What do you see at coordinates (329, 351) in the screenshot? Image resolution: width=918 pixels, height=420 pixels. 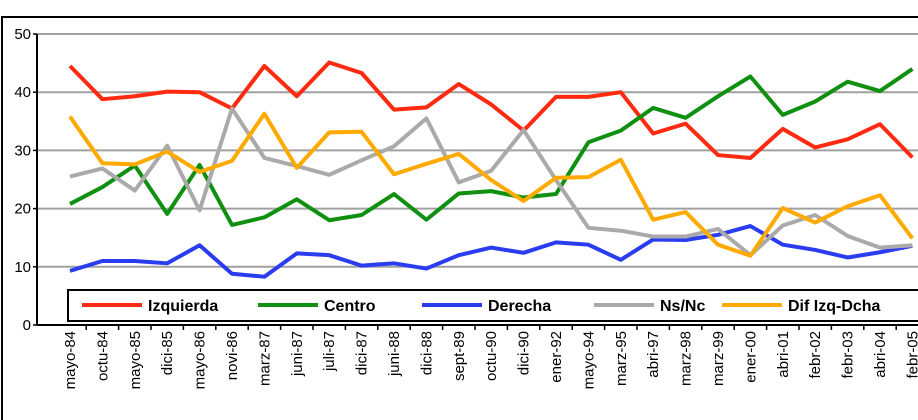 I see `x-tick-label: juli-87` at bounding box center [329, 351].